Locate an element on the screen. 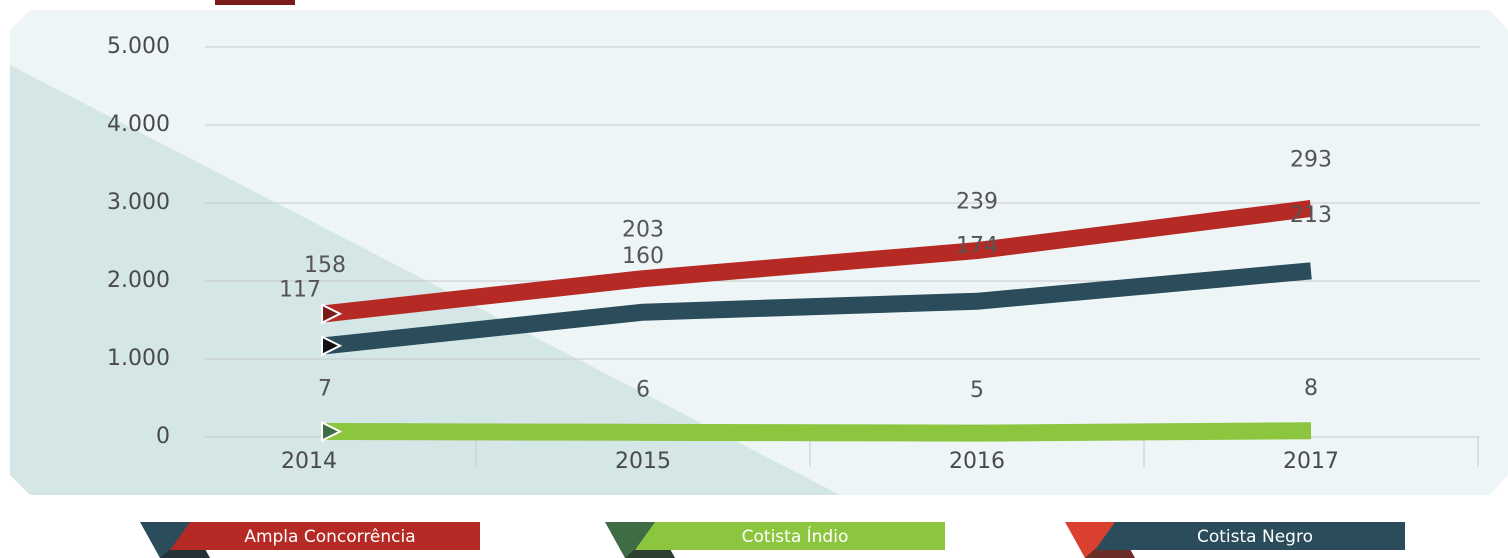 This screenshot has height=558, width=1508. y-tick-label: 1.000 is located at coordinates (138, 358).